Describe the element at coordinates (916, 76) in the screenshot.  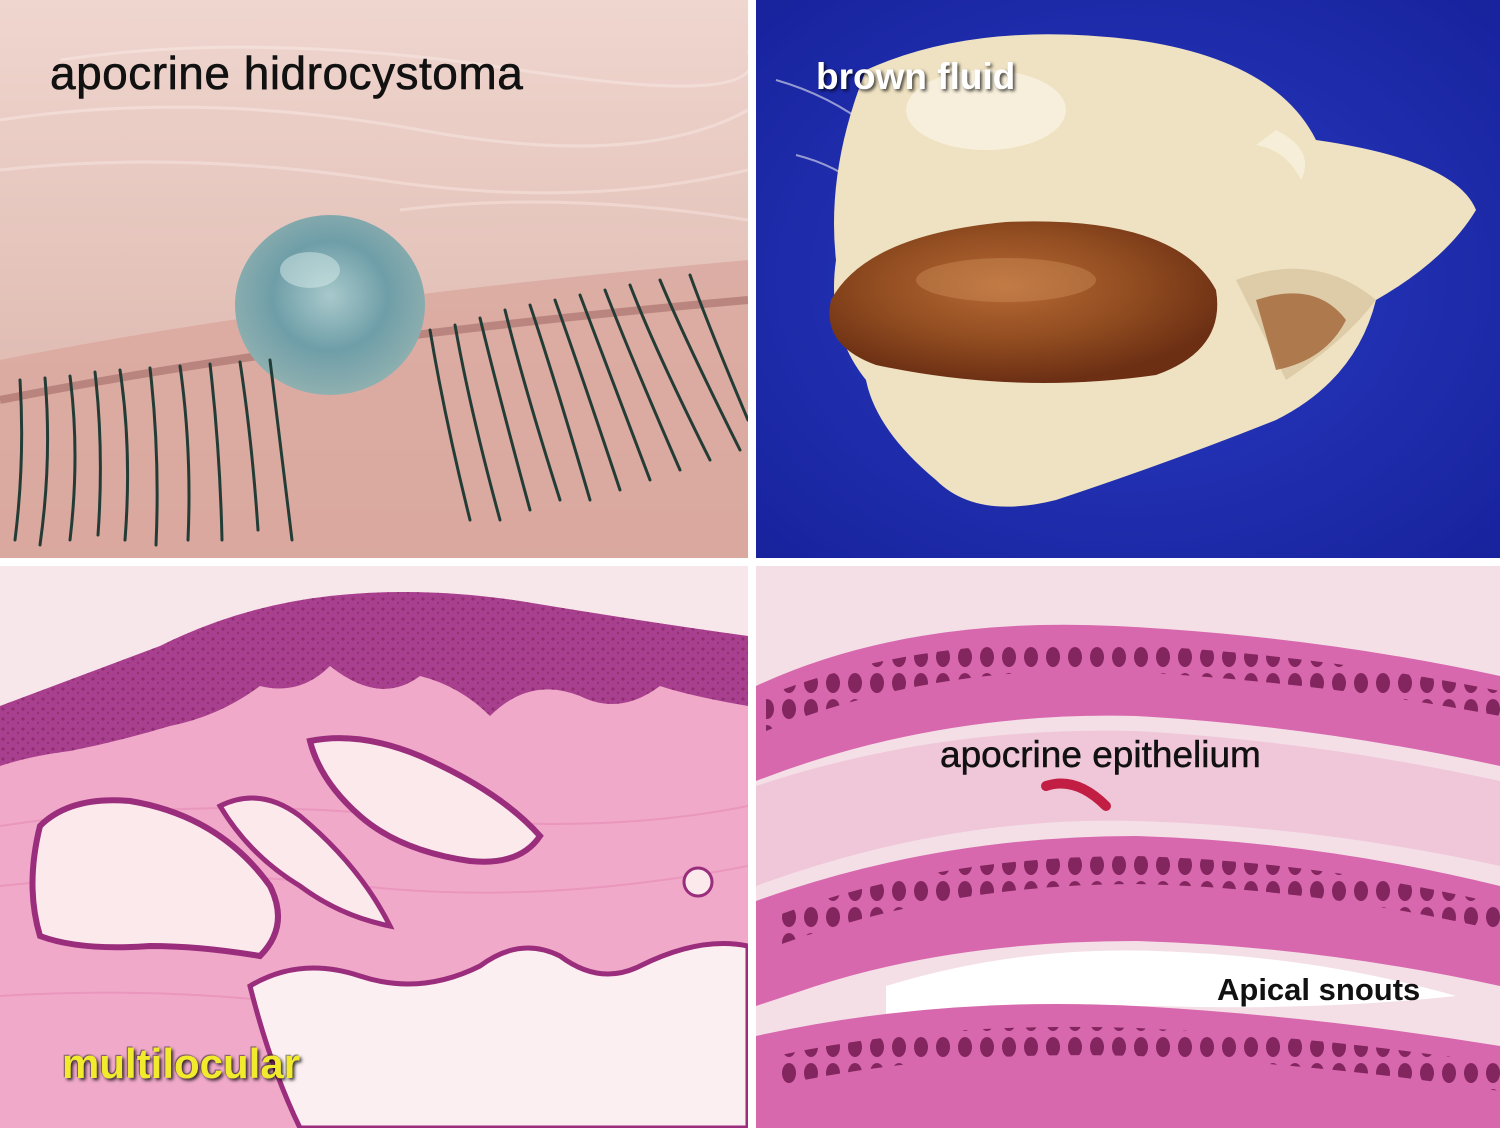
I see `panel-label-brown-fluid: brown fluid` at that location.